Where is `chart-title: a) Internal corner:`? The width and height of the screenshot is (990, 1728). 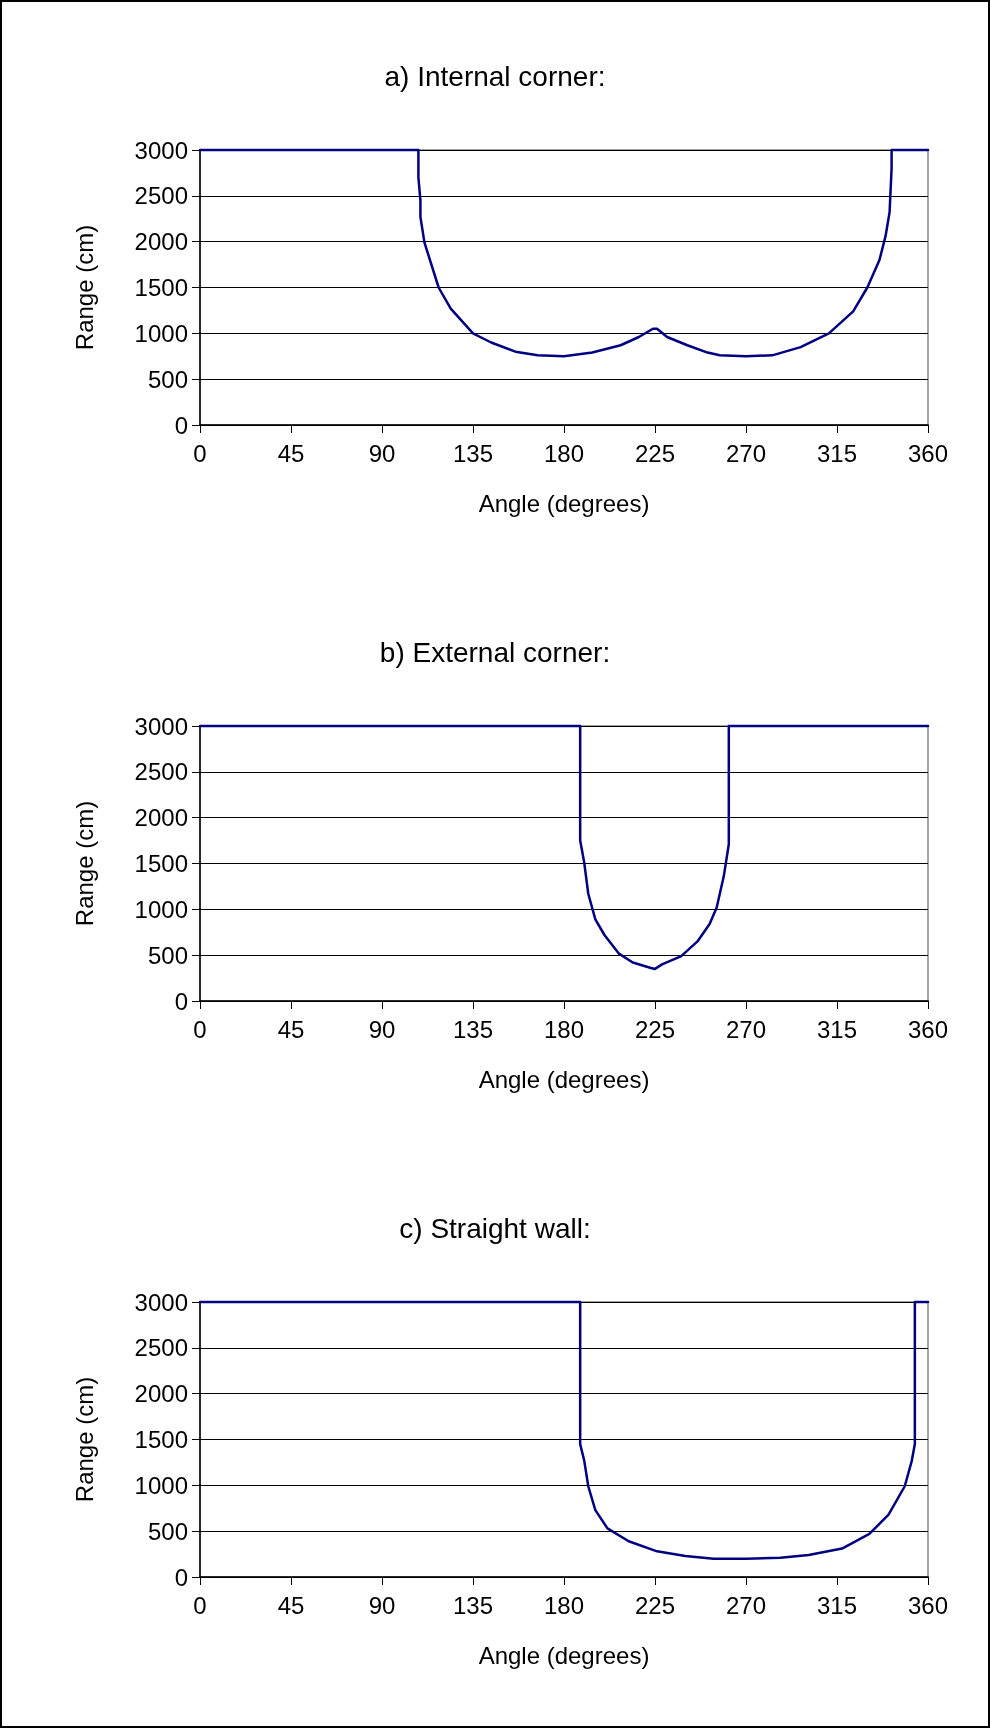
chart-title: a) Internal corner: is located at coordinates (495, 76).